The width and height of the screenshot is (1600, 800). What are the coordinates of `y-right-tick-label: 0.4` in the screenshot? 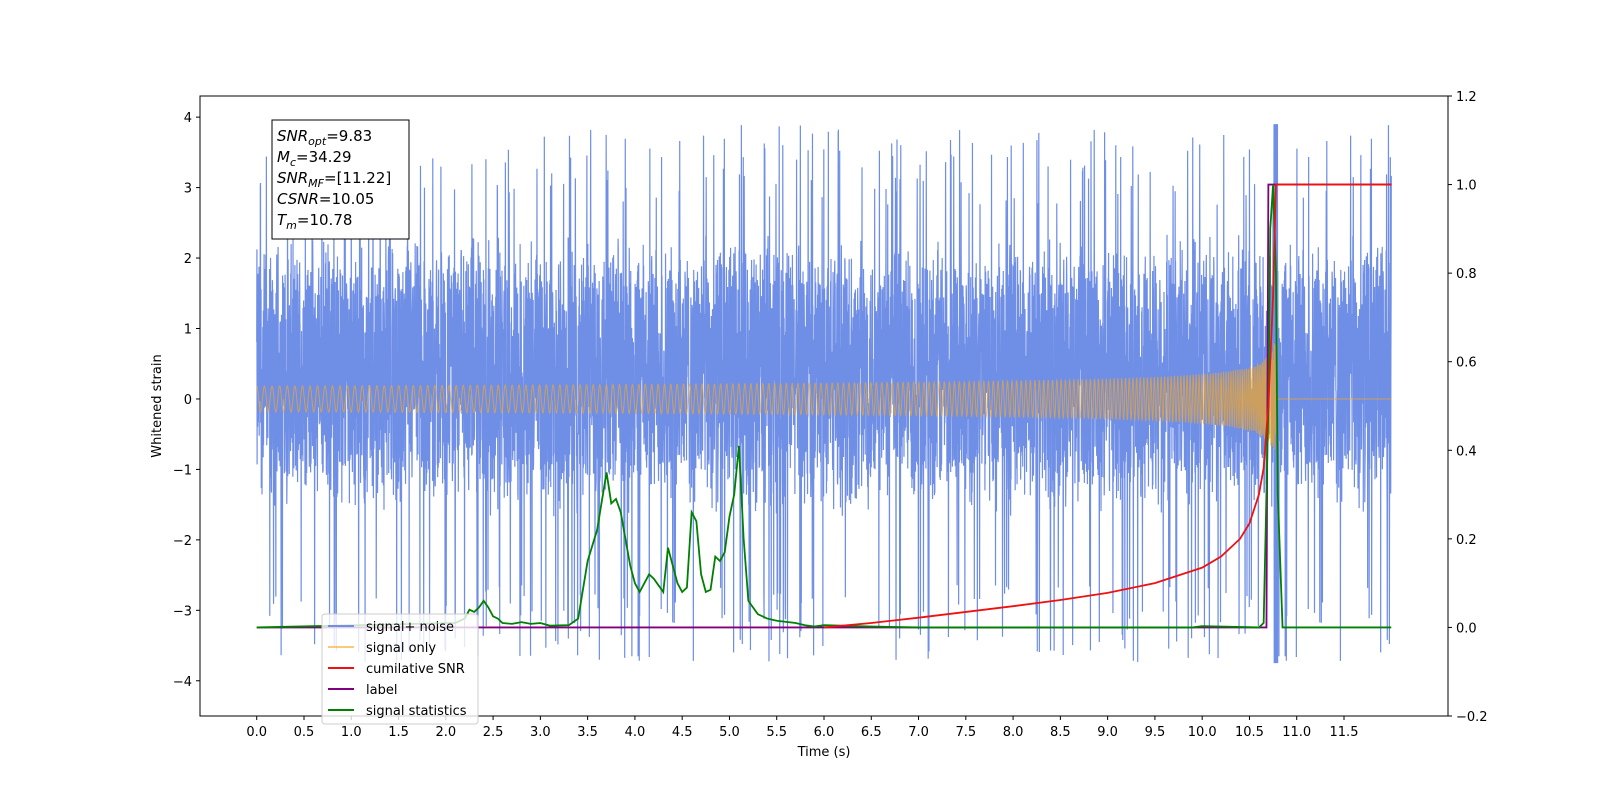 It's located at (1466, 451).